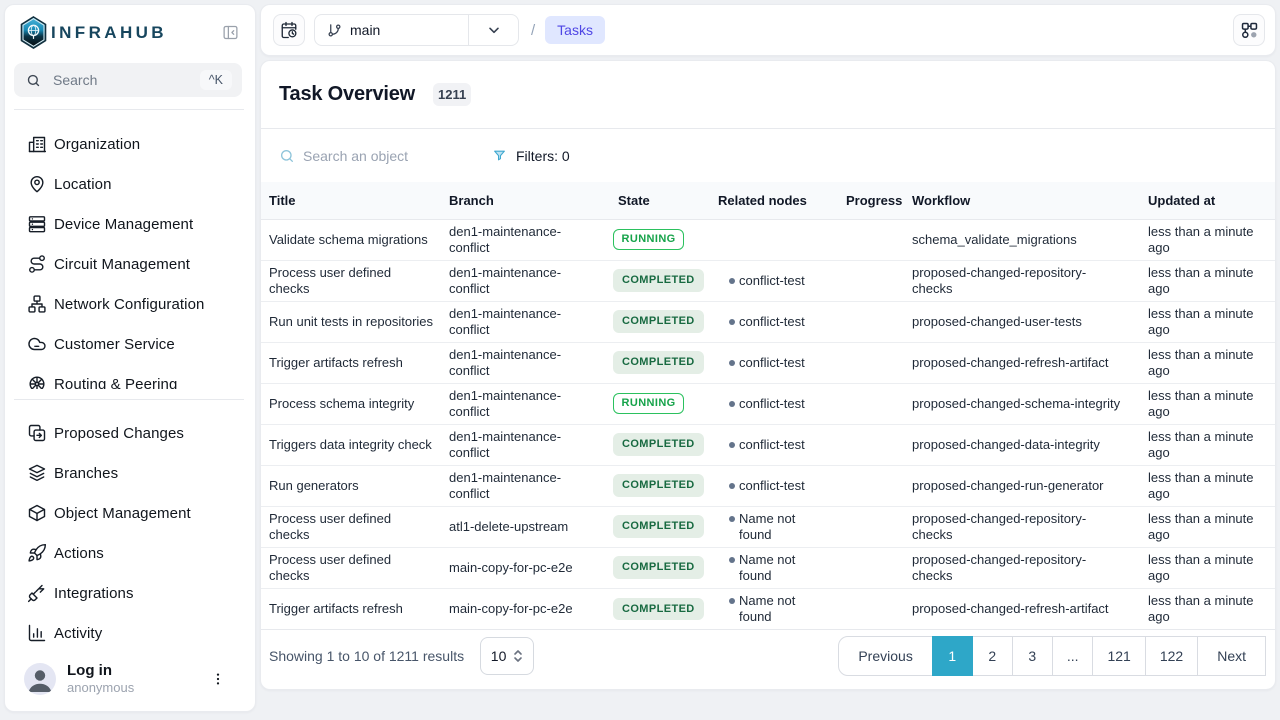 The height and width of the screenshot is (720, 1280). Describe the element at coordinates (130, 184) in the screenshot. I see `sidebar-item: Location` at that location.